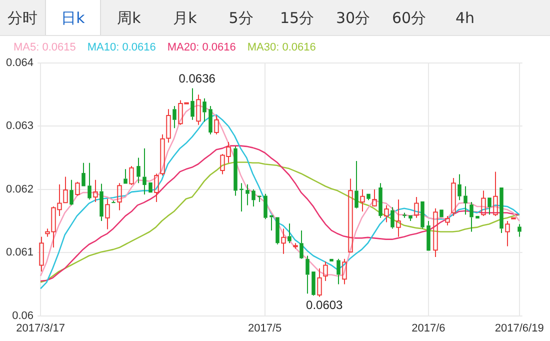 This screenshot has width=550, height=341. I want to click on annotation: 0.0603, so click(325, 305).